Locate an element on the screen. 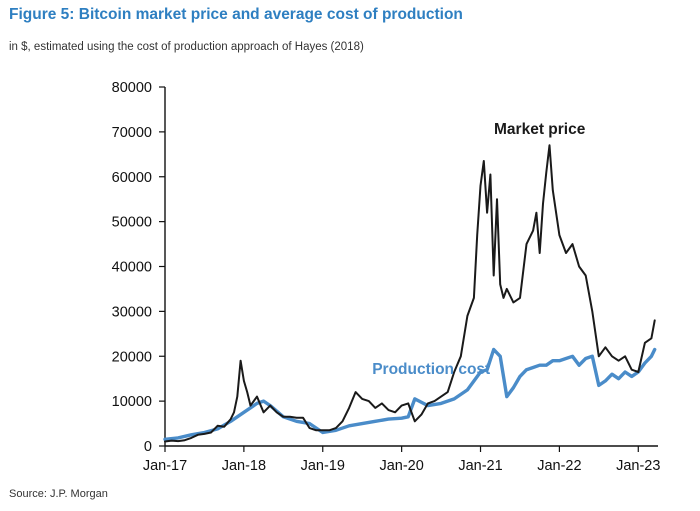 This screenshot has width=700, height=511. market-price-label: Market price is located at coordinates (540, 129).